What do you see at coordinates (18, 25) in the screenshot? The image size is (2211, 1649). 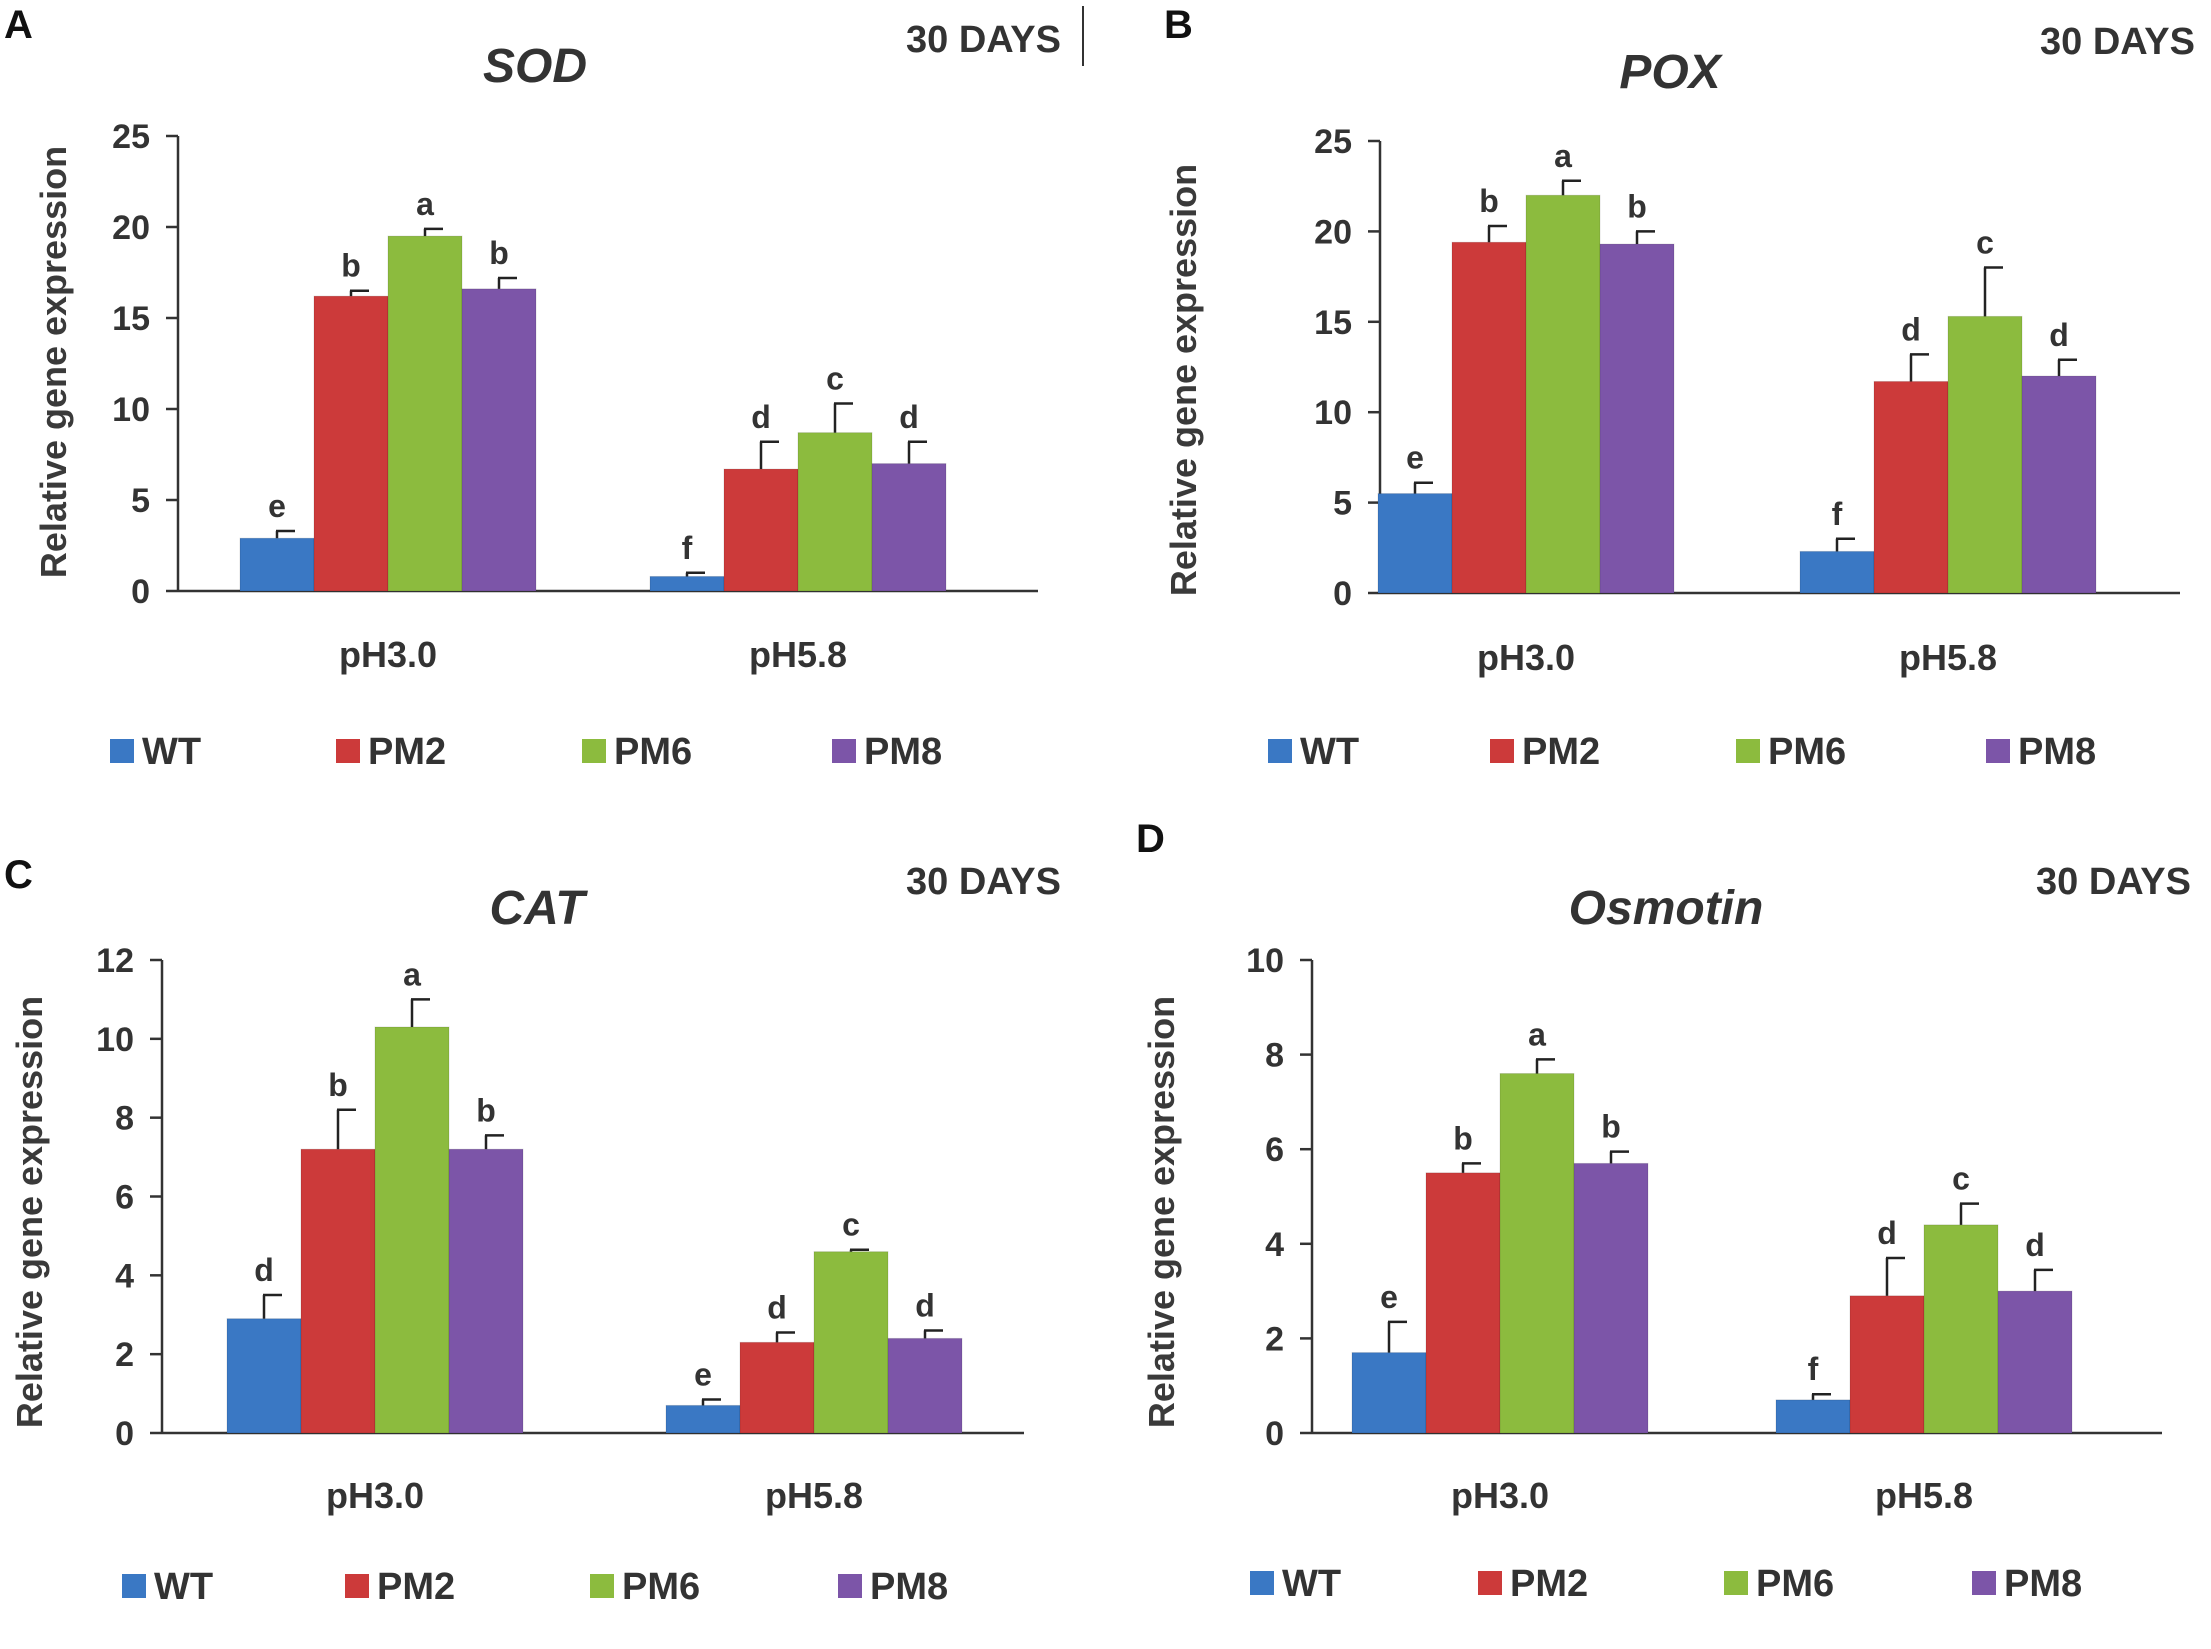 I see `panel-letter-a: A` at bounding box center [18, 25].